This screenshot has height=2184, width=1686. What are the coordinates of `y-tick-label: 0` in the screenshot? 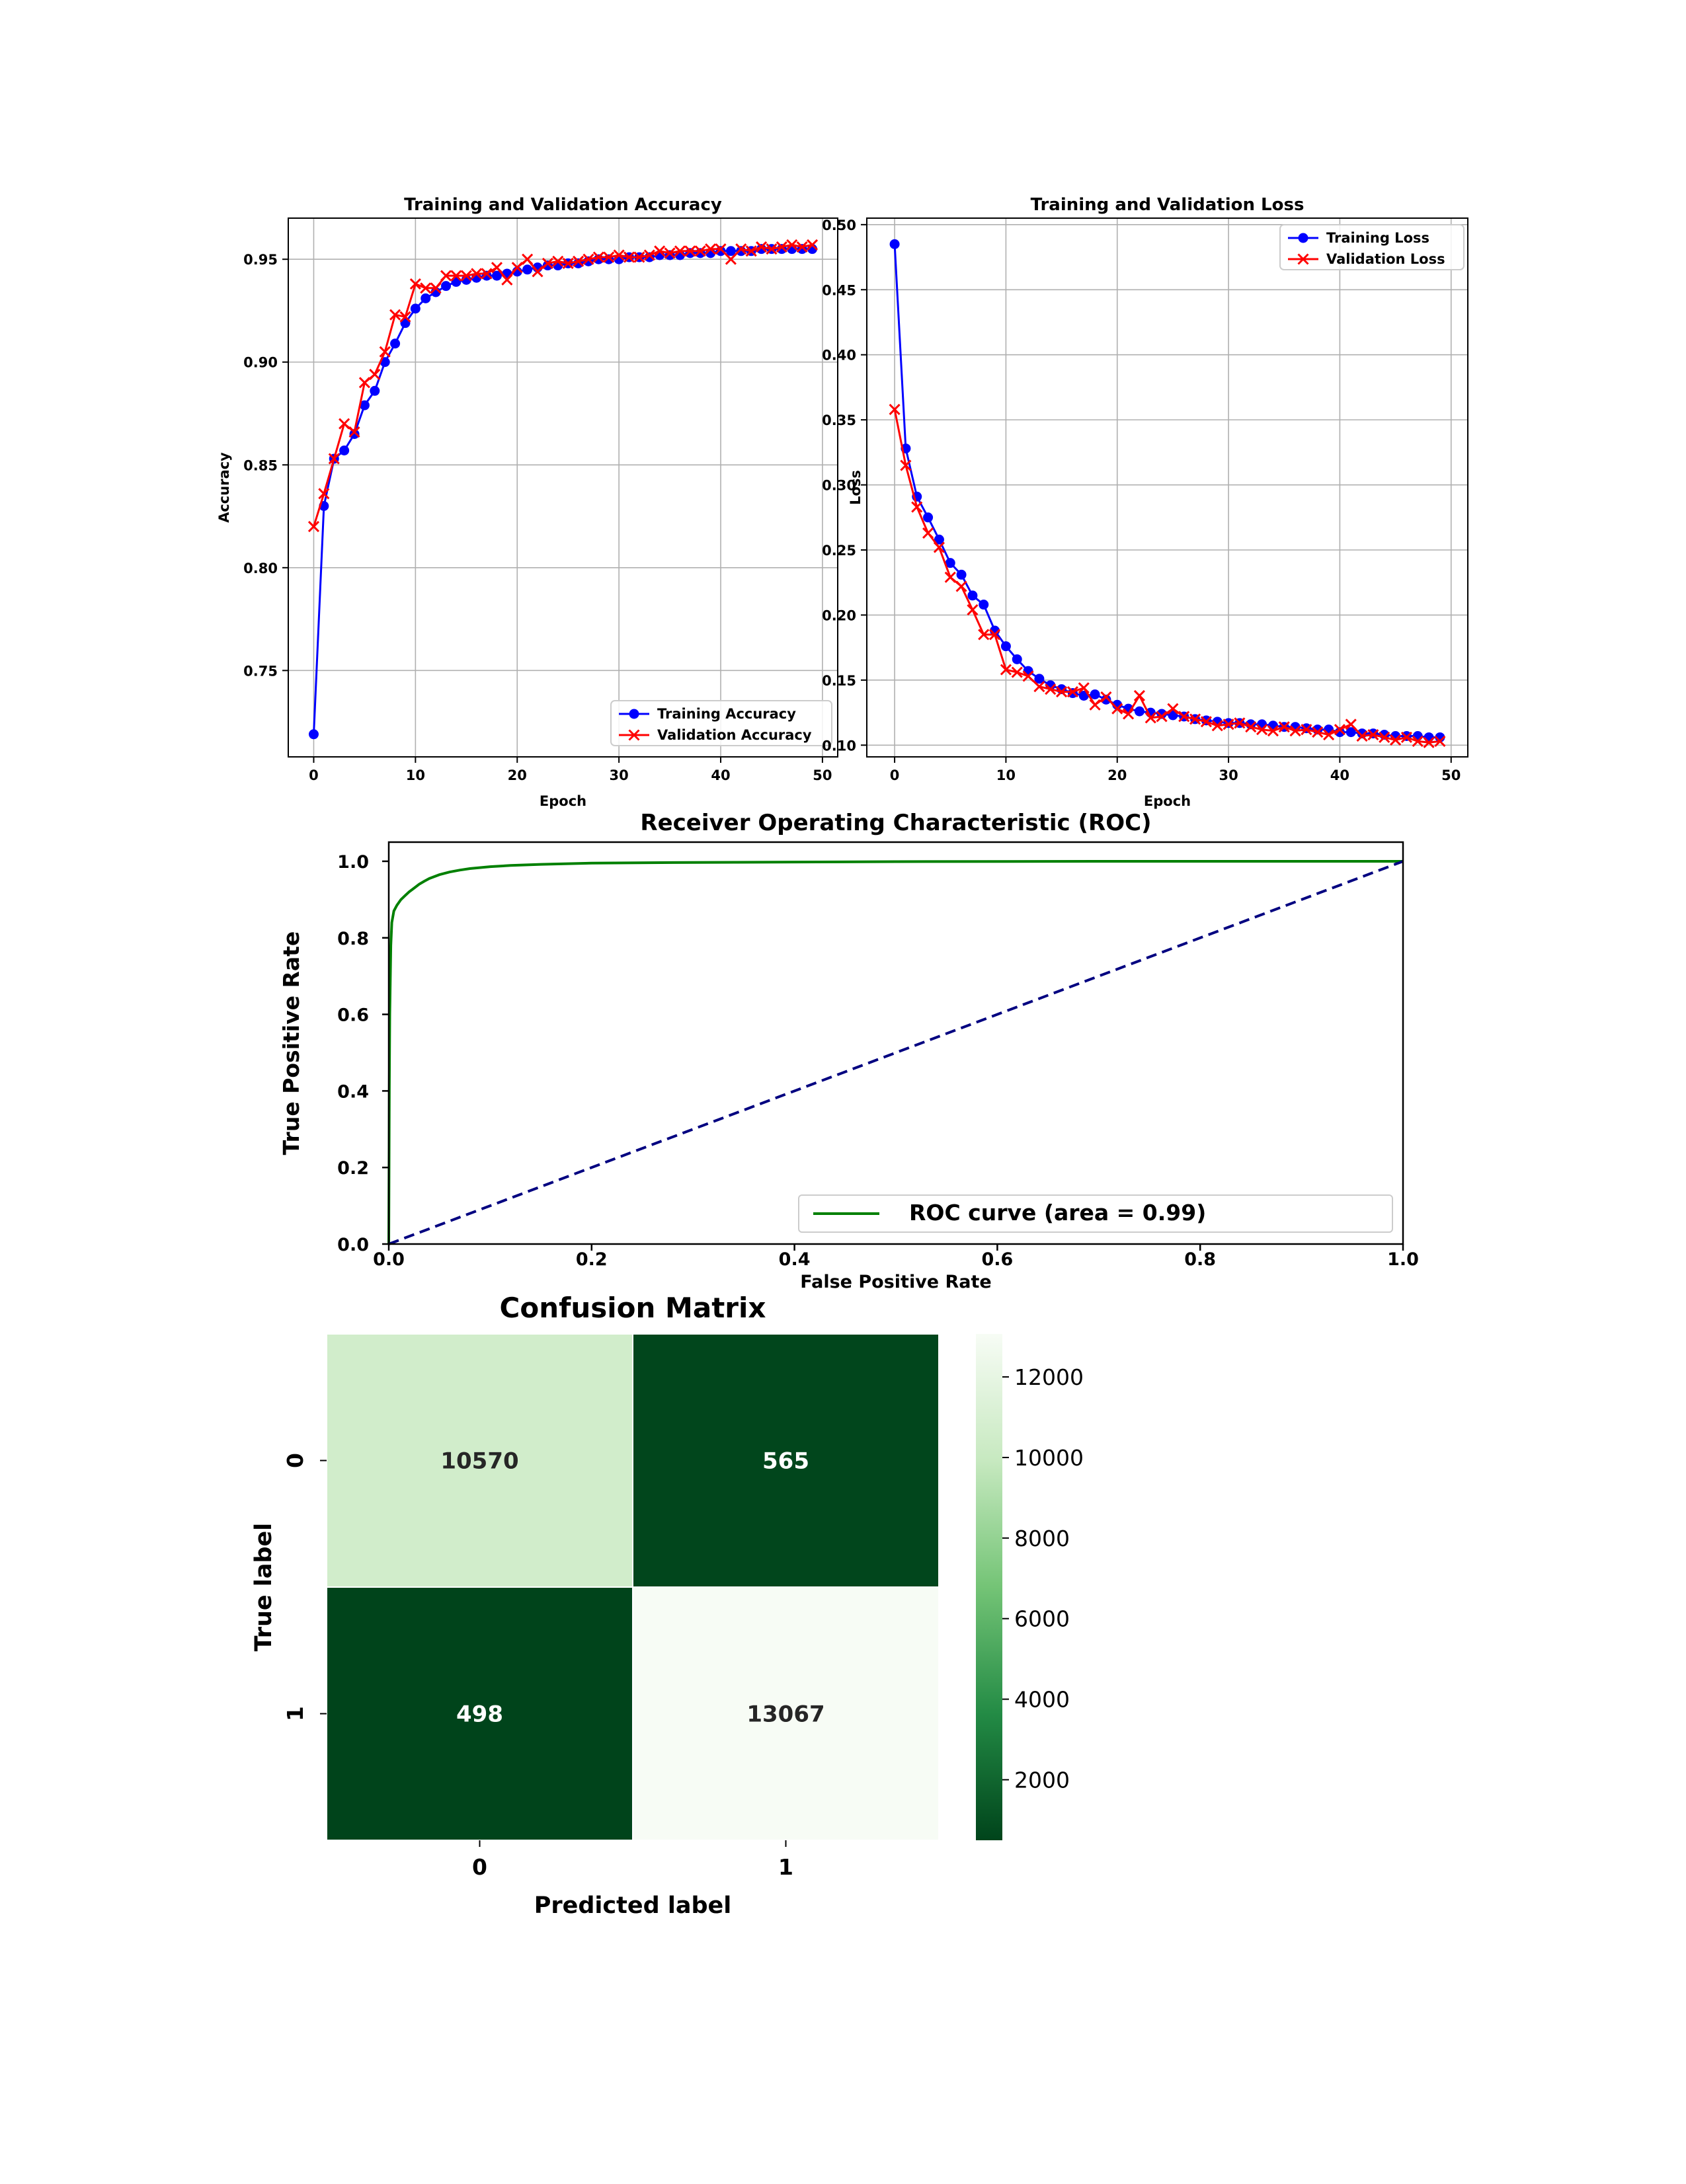 It's located at (295, 1460).